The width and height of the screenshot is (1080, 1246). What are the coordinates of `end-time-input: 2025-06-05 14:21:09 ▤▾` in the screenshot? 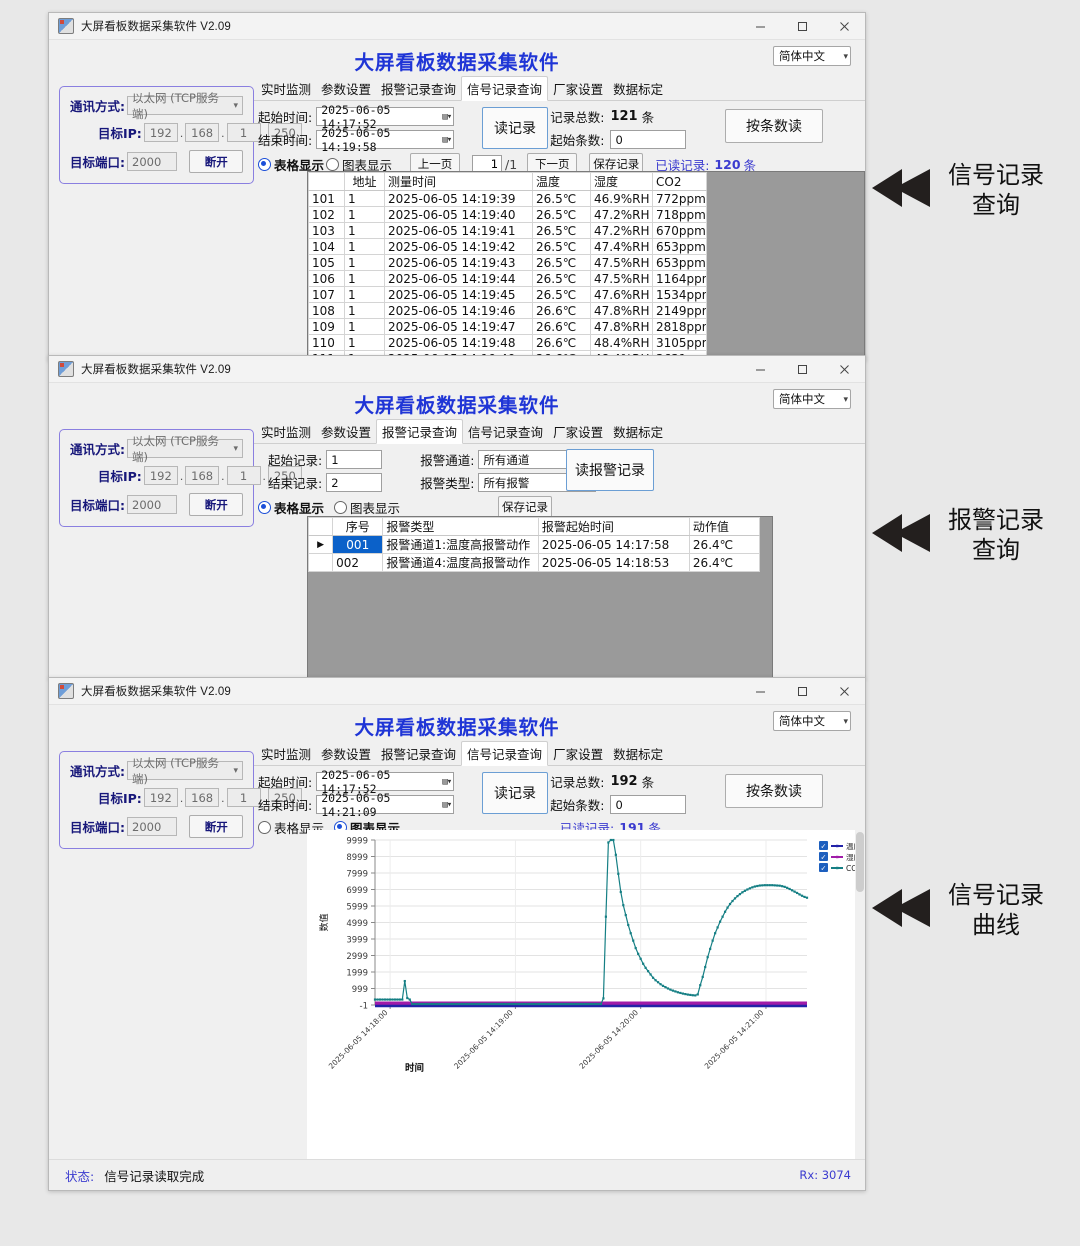 It's located at (385, 805).